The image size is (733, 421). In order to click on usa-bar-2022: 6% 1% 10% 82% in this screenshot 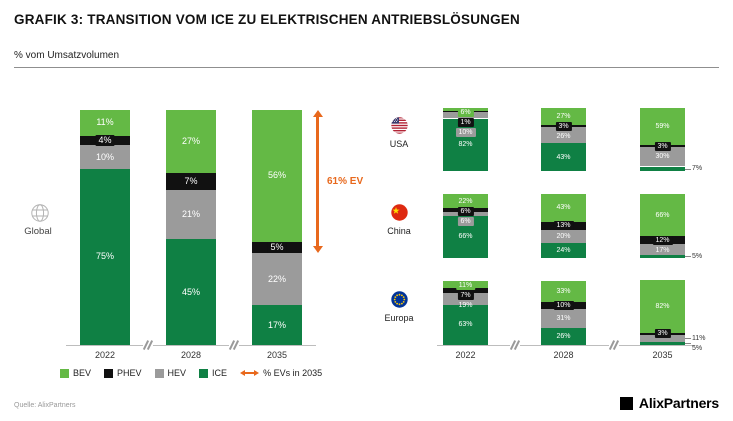, I will do `click(465, 139)`.